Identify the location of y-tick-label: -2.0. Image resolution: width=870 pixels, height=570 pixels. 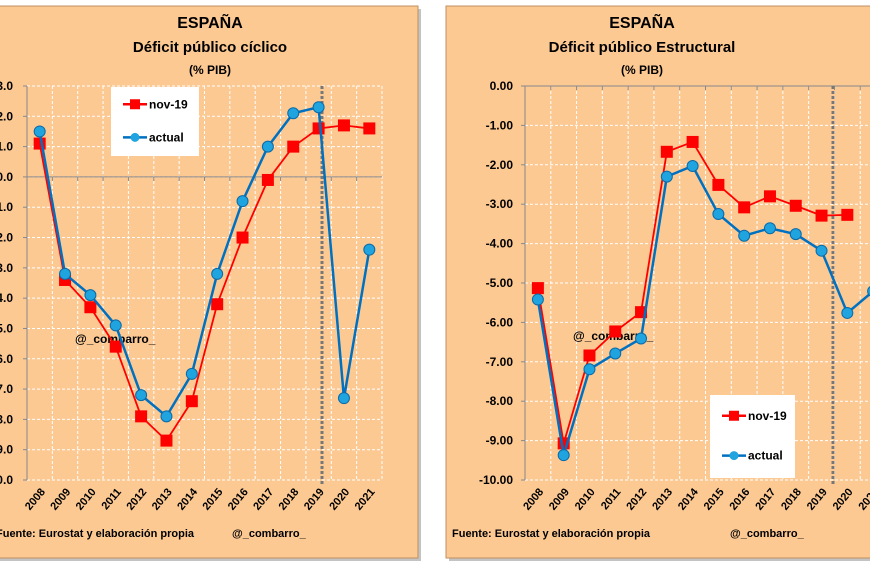
(6, 238).